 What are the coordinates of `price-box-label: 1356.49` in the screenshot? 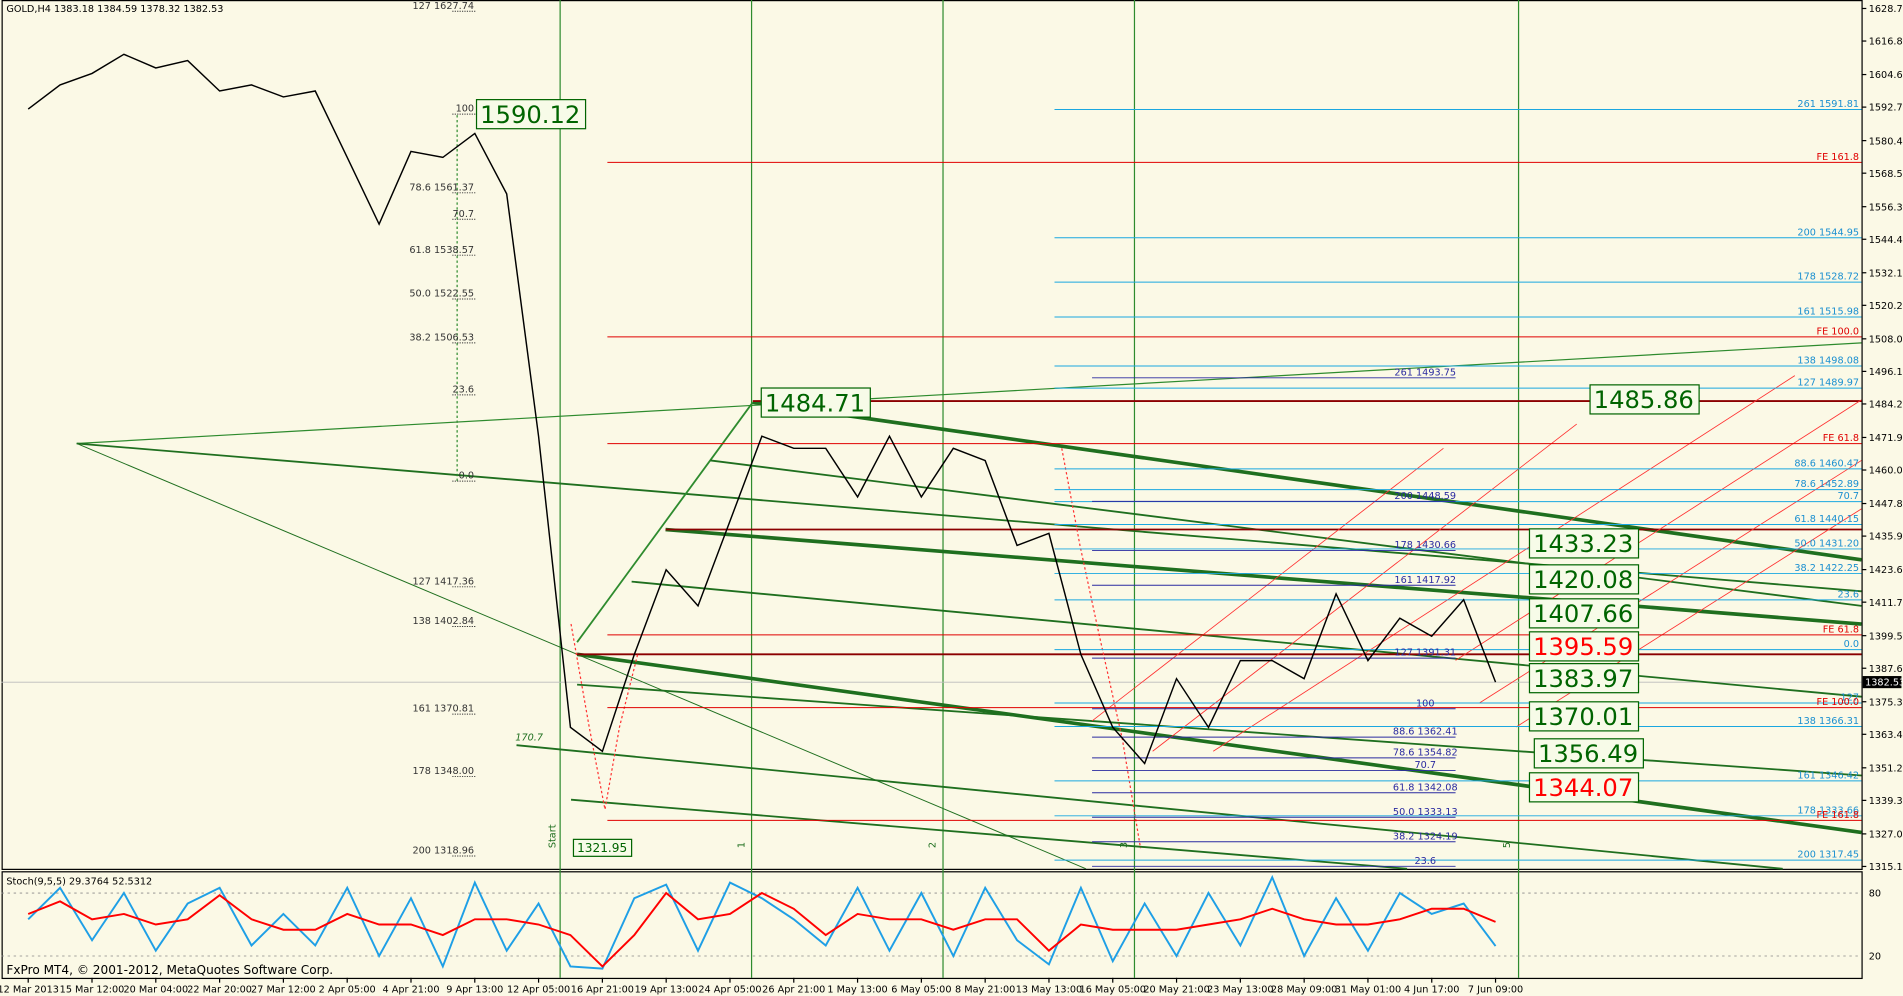 It's located at (1588, 754).